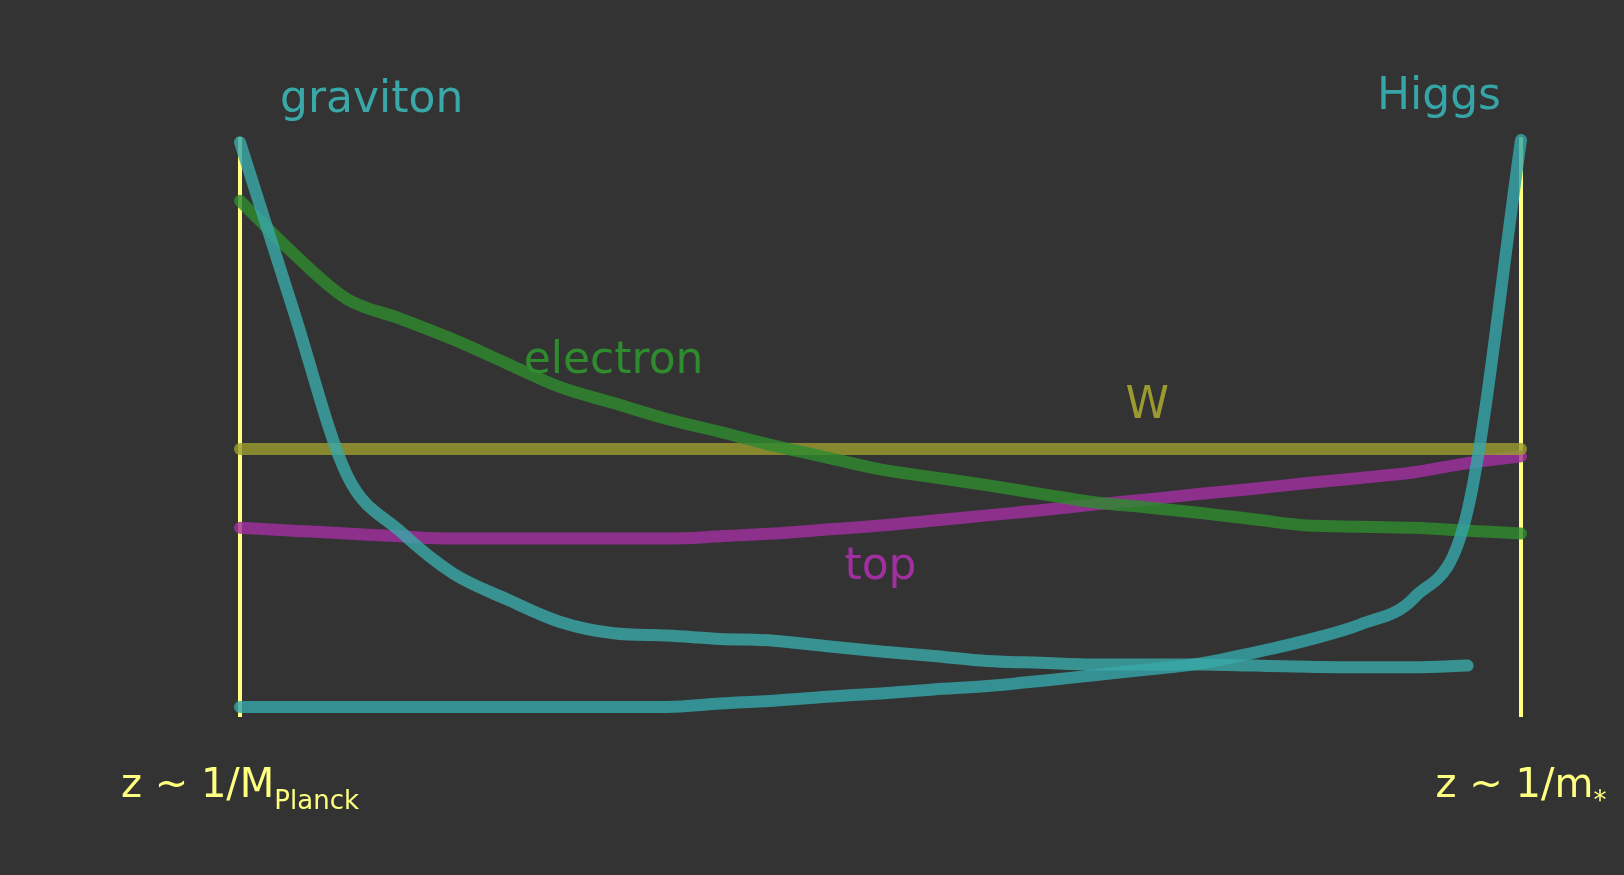 The height and width of the screenshot is (875, 1624). Describe the element at coordinates (613, 357) in the screenshot. I see `series-label: electron` at that location.